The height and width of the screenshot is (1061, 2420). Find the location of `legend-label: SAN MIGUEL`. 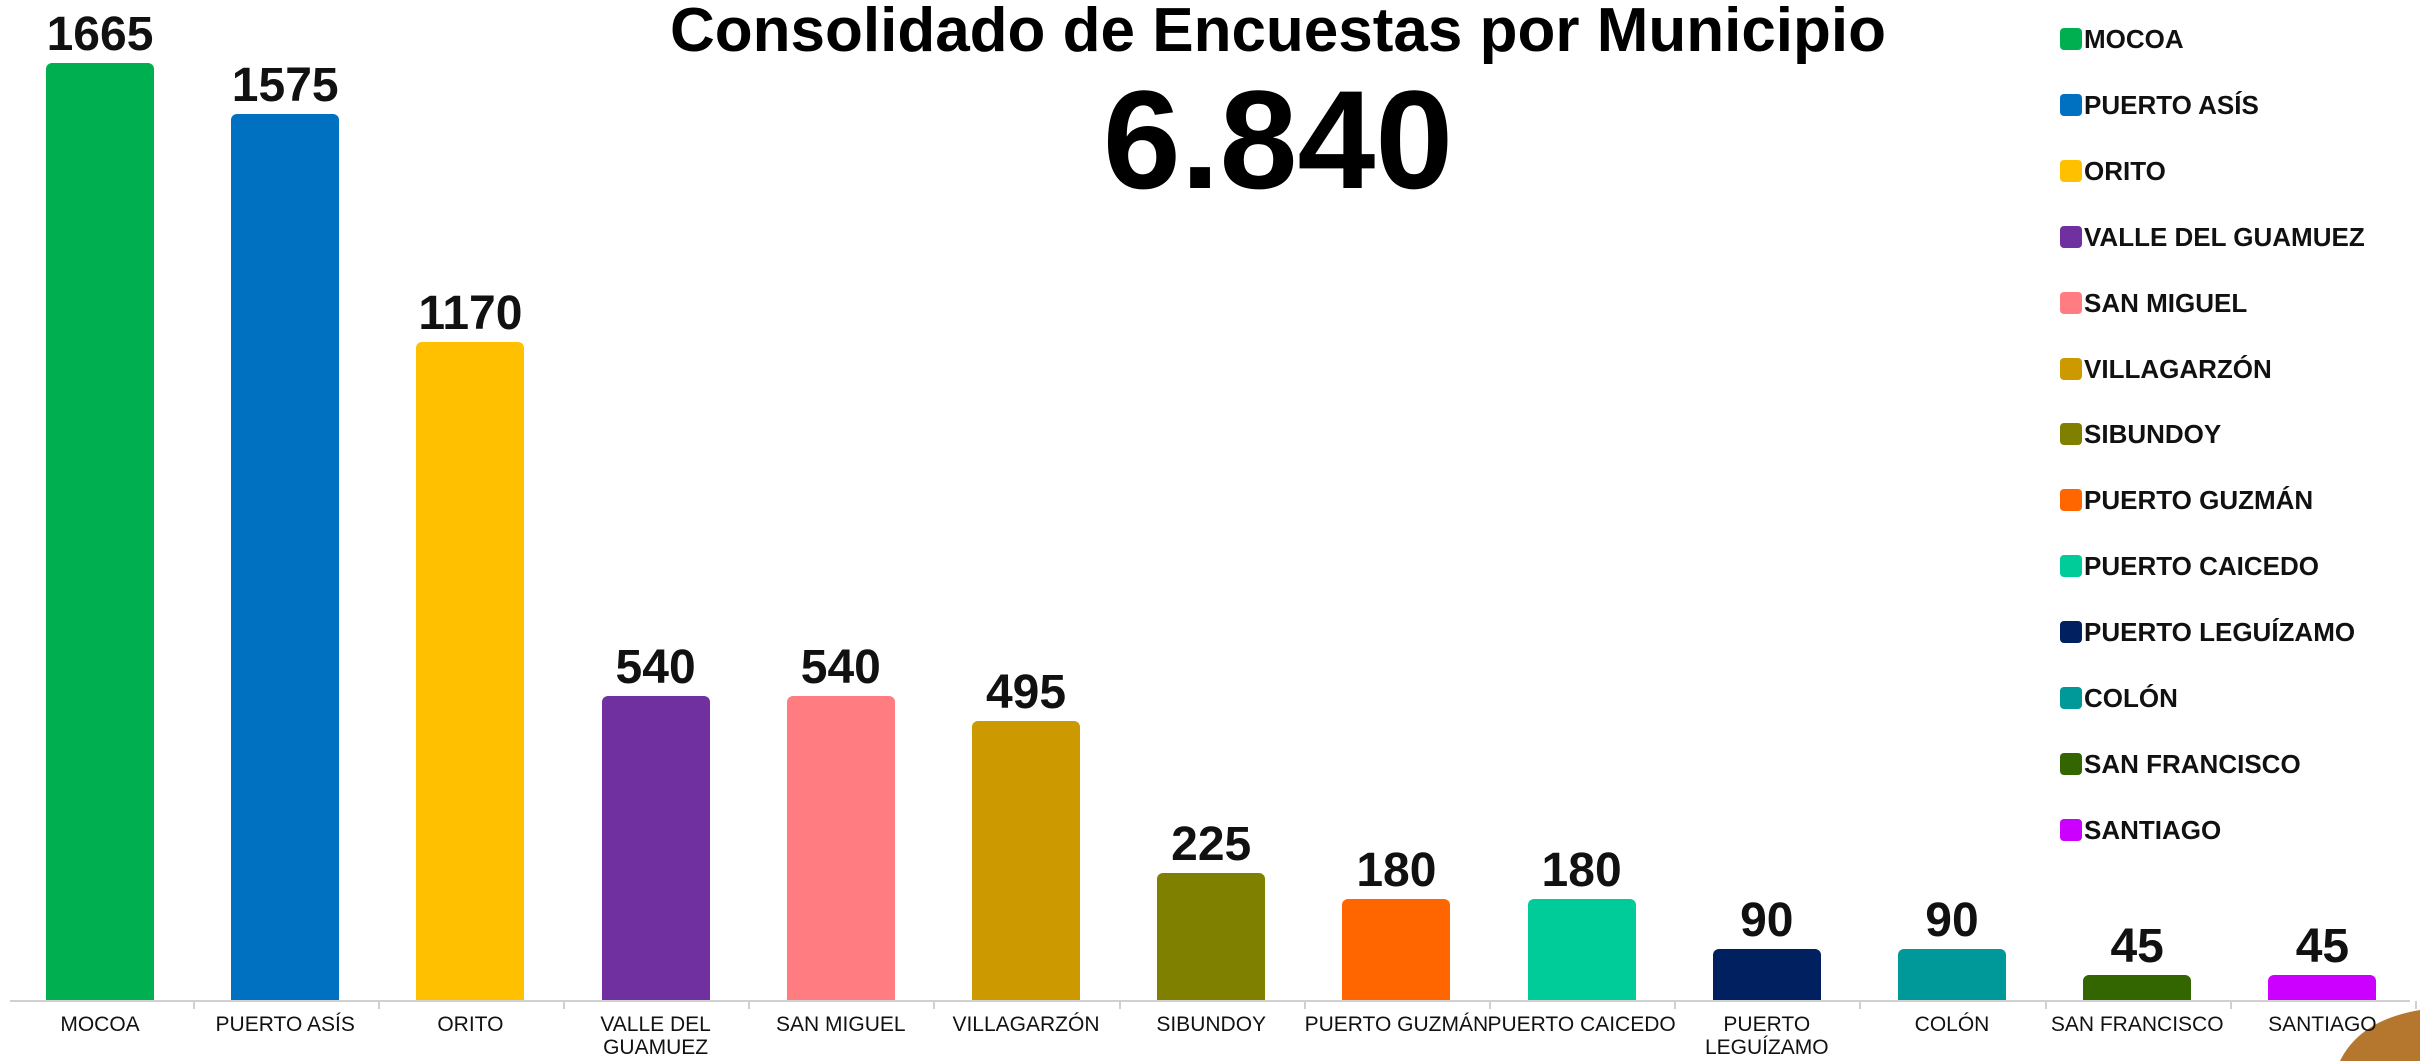

legend-label: SAN MIGUEL is located at coordinates (2166, 302).